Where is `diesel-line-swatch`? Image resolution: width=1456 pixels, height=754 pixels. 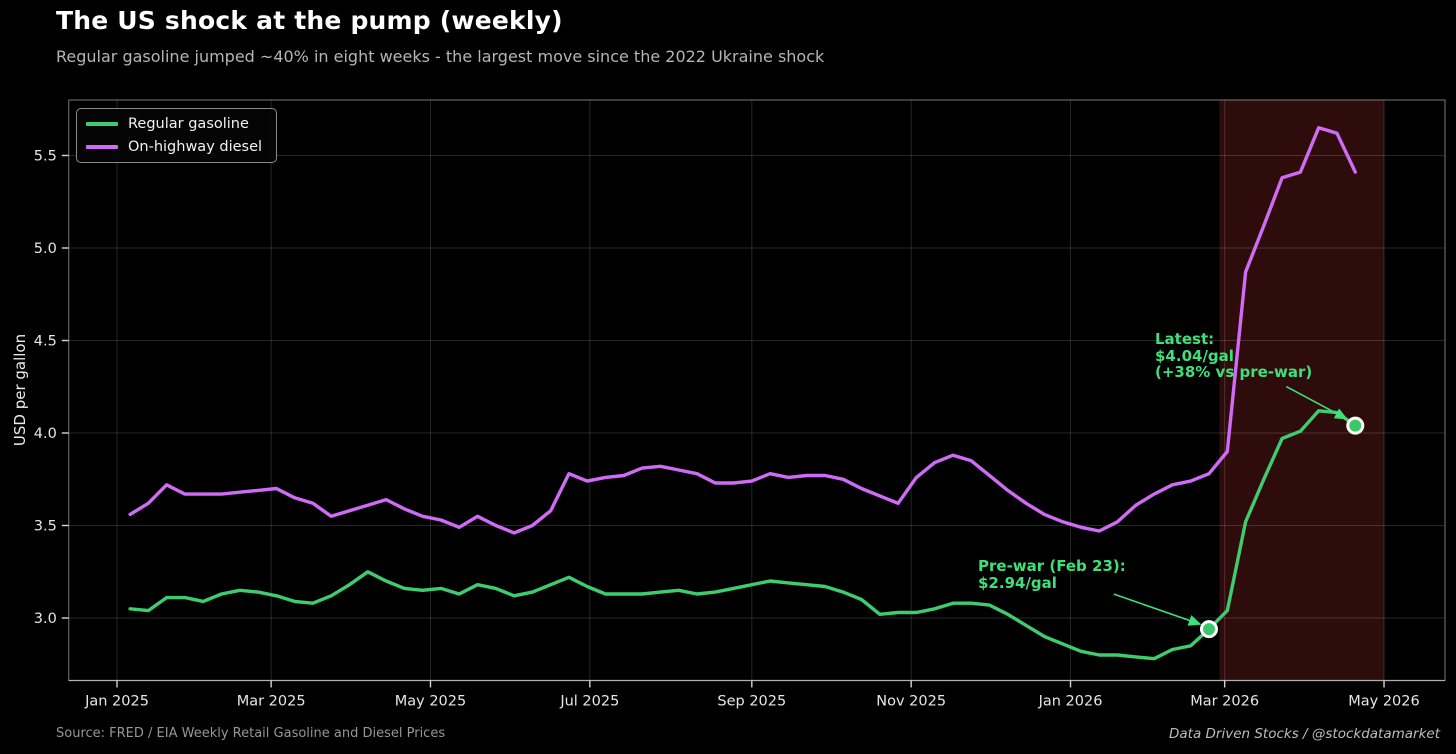
diesel-line-swatch is located at coordinates (102, 147).